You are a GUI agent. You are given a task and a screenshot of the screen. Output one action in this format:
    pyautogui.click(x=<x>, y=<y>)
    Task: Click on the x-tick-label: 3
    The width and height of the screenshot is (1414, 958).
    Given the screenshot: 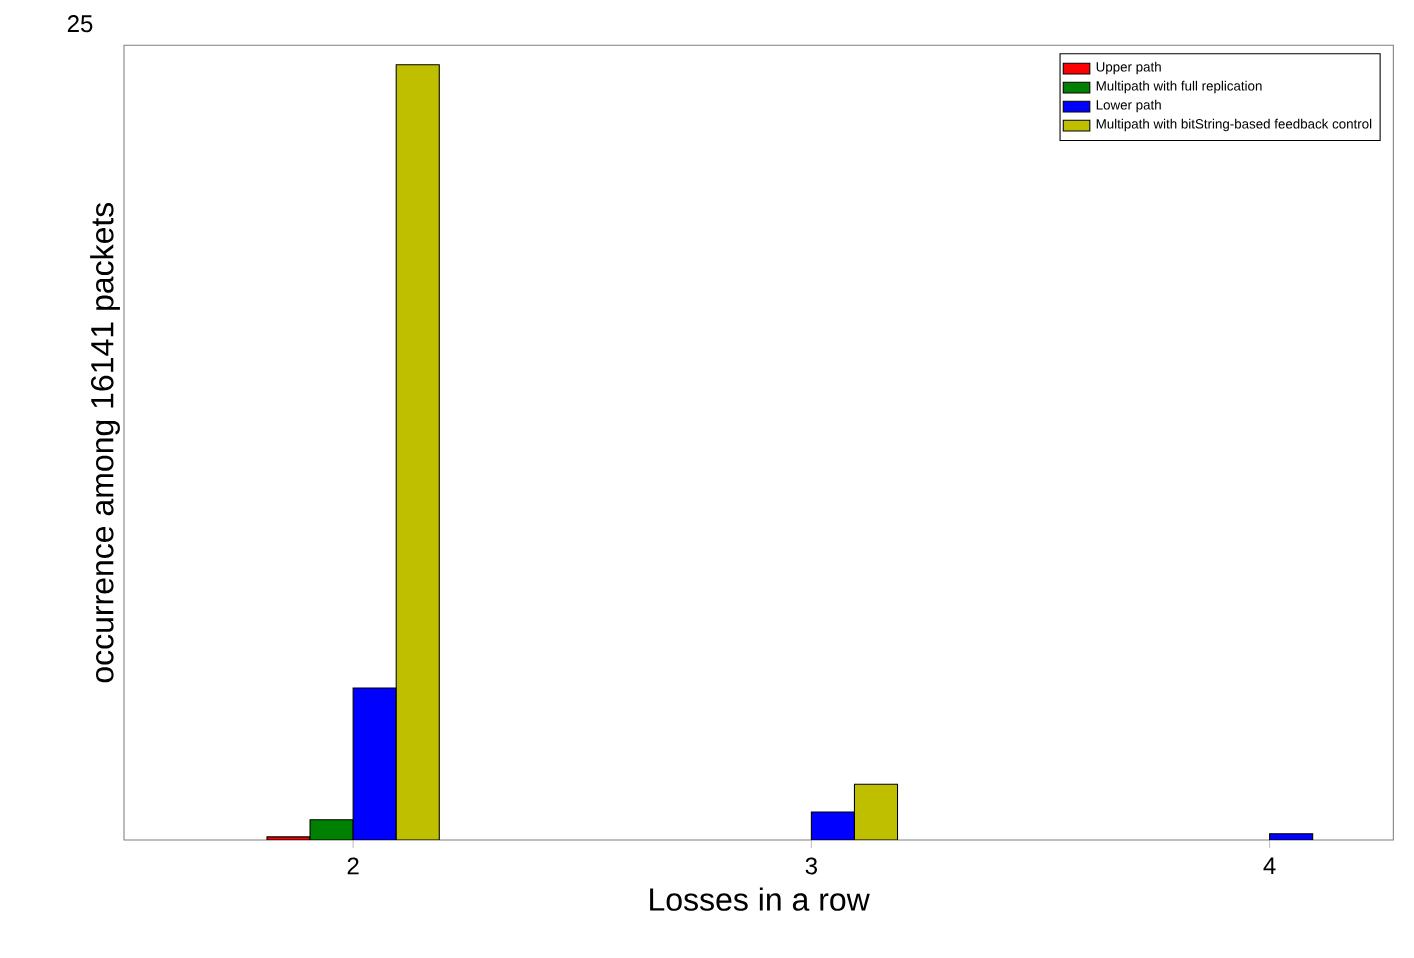 What is the action you would take?
    pyautogui.click(x=811, y=866)
    